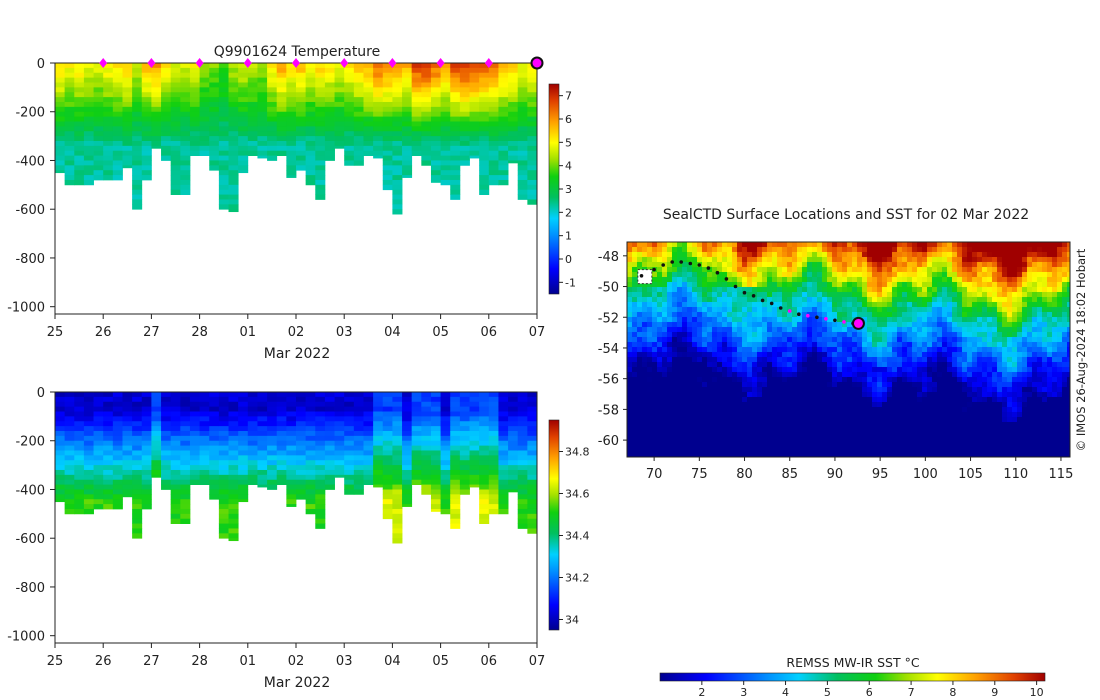 The width and height of the screenshot is (1100, 700). I want to click on salinity-colorbar, so click(554, 525).